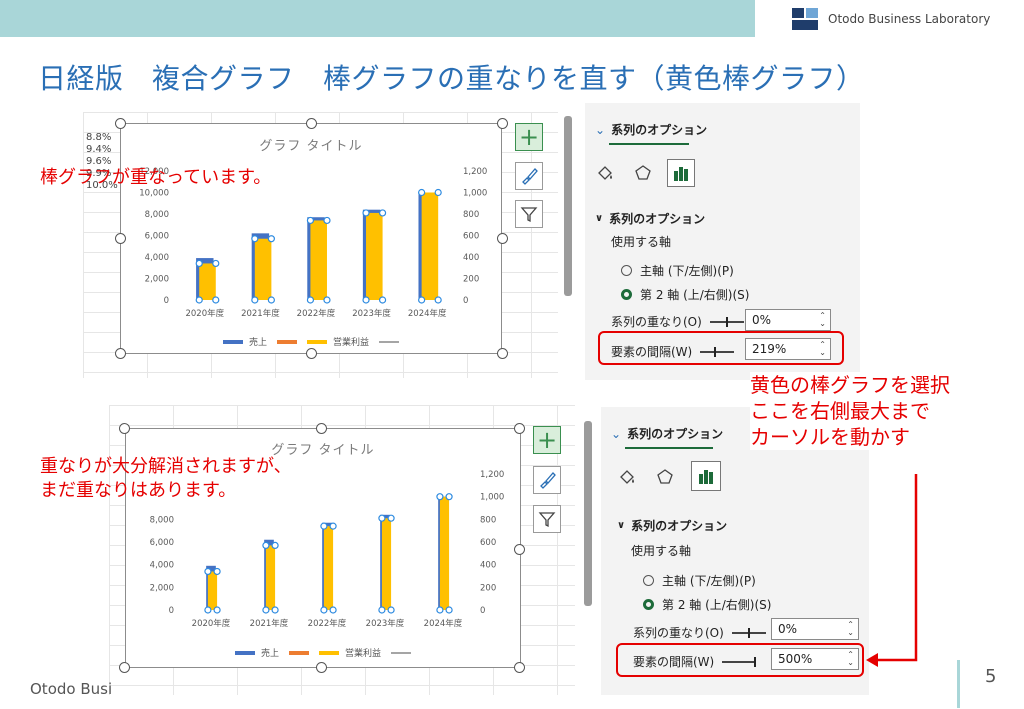 The width and height of the screenshot is (1024, 709). I want to click on legend-label: 売上, so click(257, 343).